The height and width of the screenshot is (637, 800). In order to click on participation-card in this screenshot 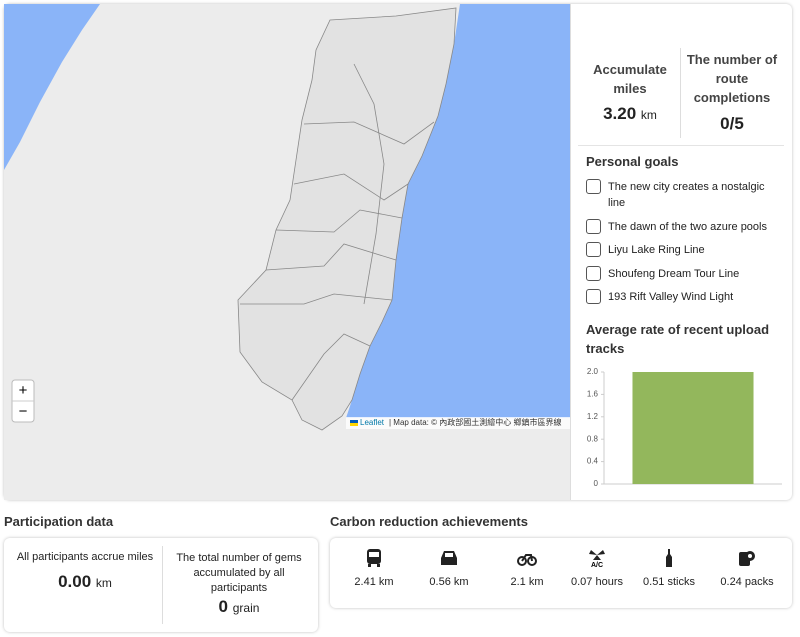, I will do `click(161, 585)`.